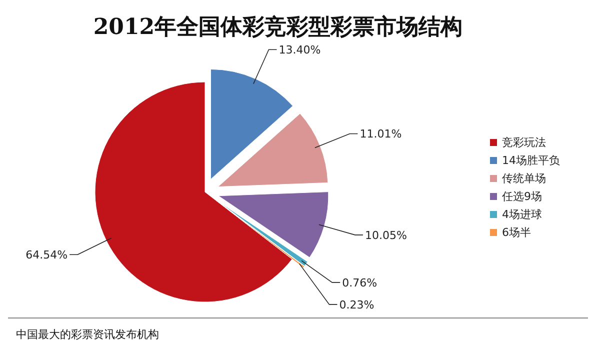  Describe the element at coordinates (521, 196) in the screenshot. I see `legend-label: 任选9场` at that location.